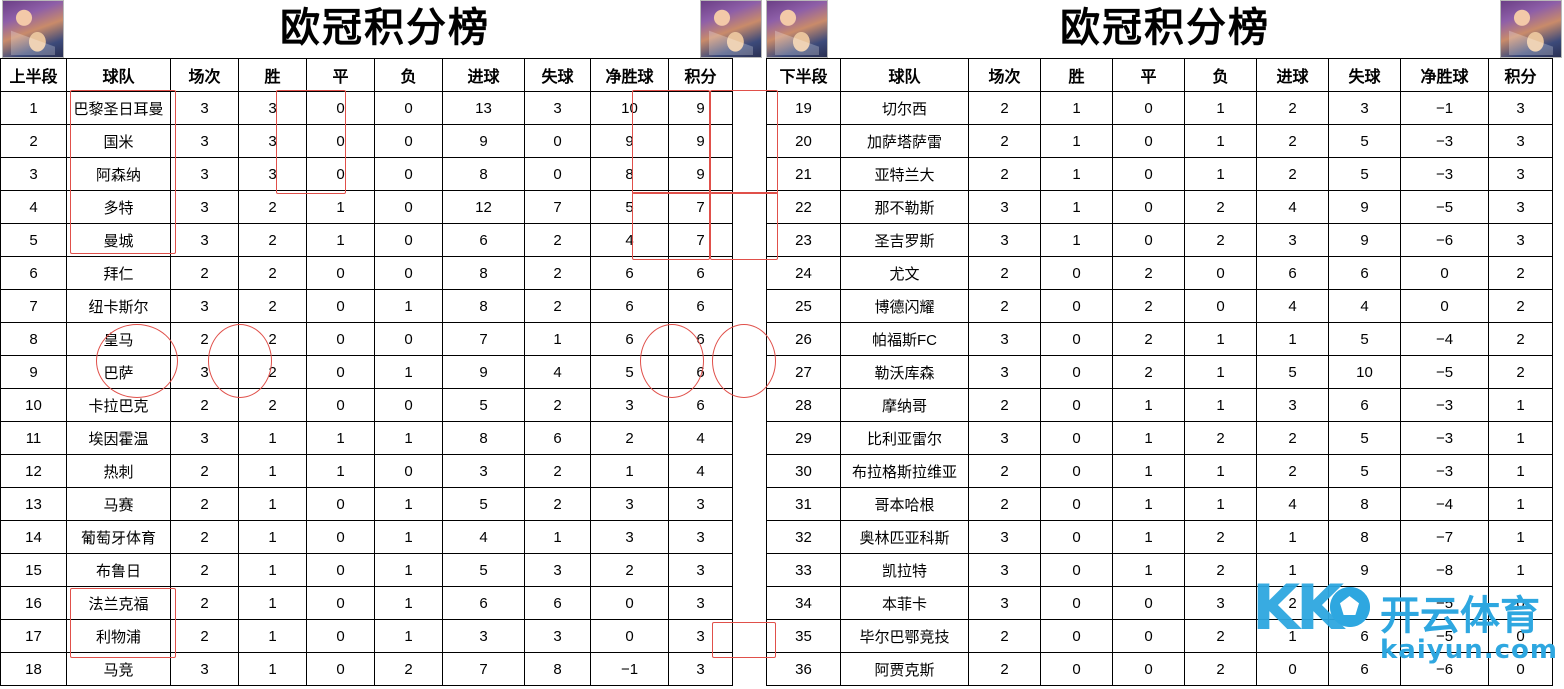 Image resolution: width=1564 pixels, height=689 pixels. What do you see at coordinates (904, 273) in the screenshot?
I see `cell-team: 尤文` at bounding box center [904, 273].